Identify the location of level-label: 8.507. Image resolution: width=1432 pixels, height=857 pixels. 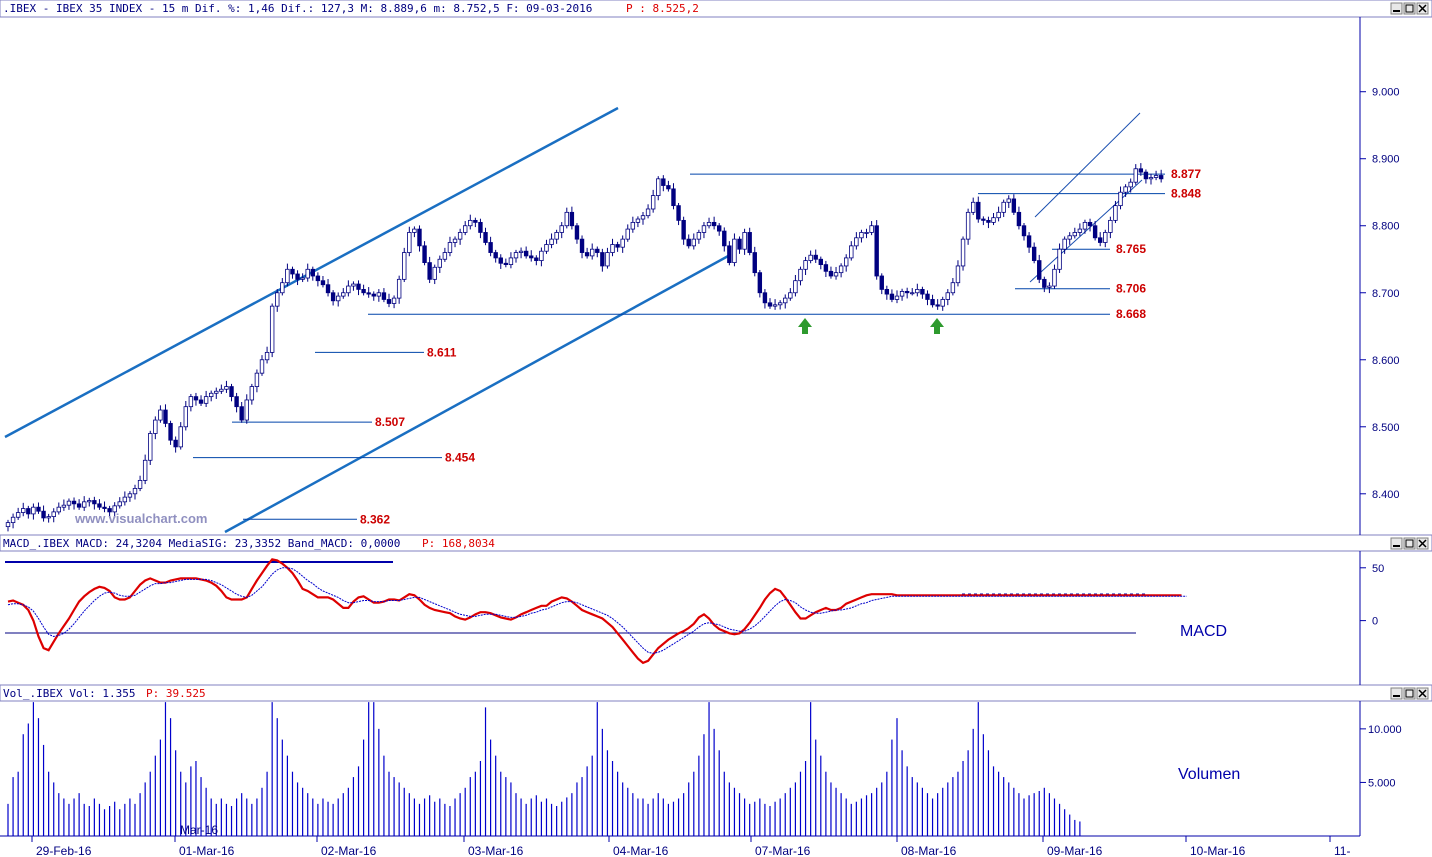
(390, 422).